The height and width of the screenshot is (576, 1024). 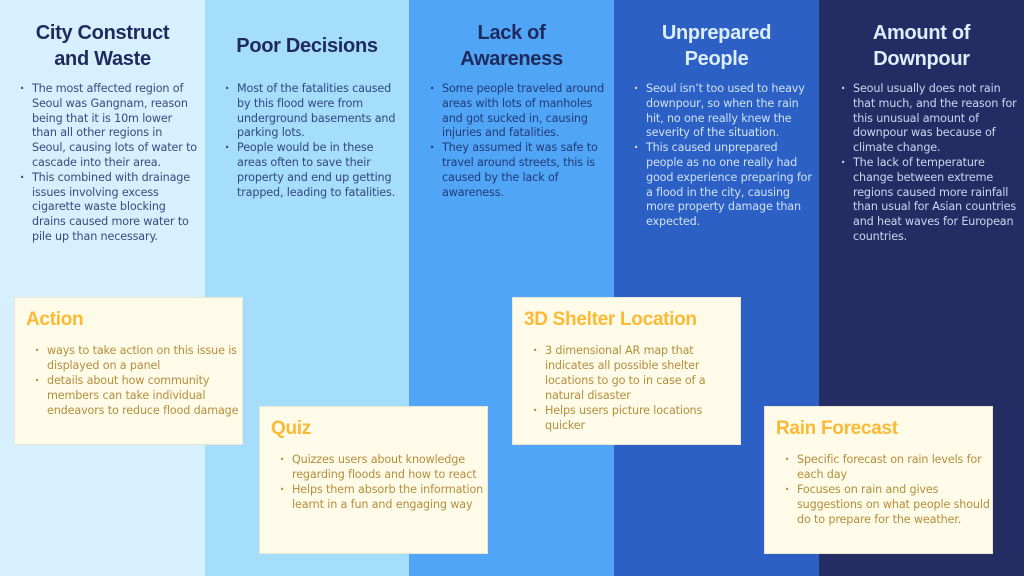 What do you see at coordinates (837, 428) in the screenshot?
I see `card-title: Rain Forecast` at bounding box center [837, 428].